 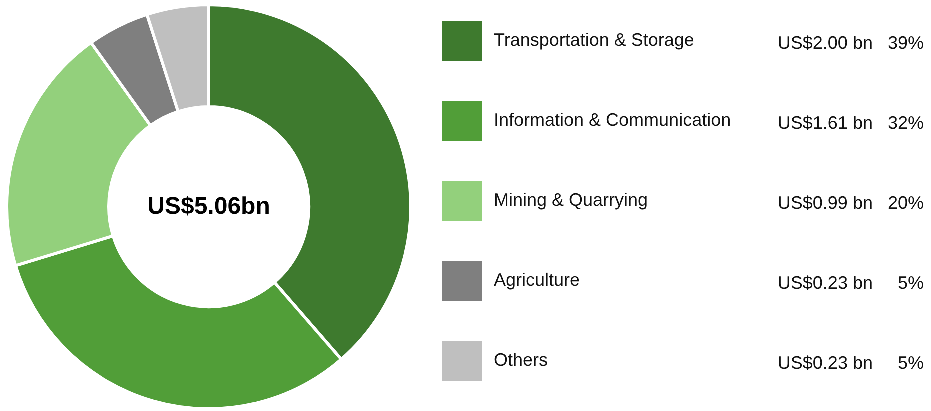 I want to click on data-label: US$1.61 bn 32%, so click(x=851, y=123).